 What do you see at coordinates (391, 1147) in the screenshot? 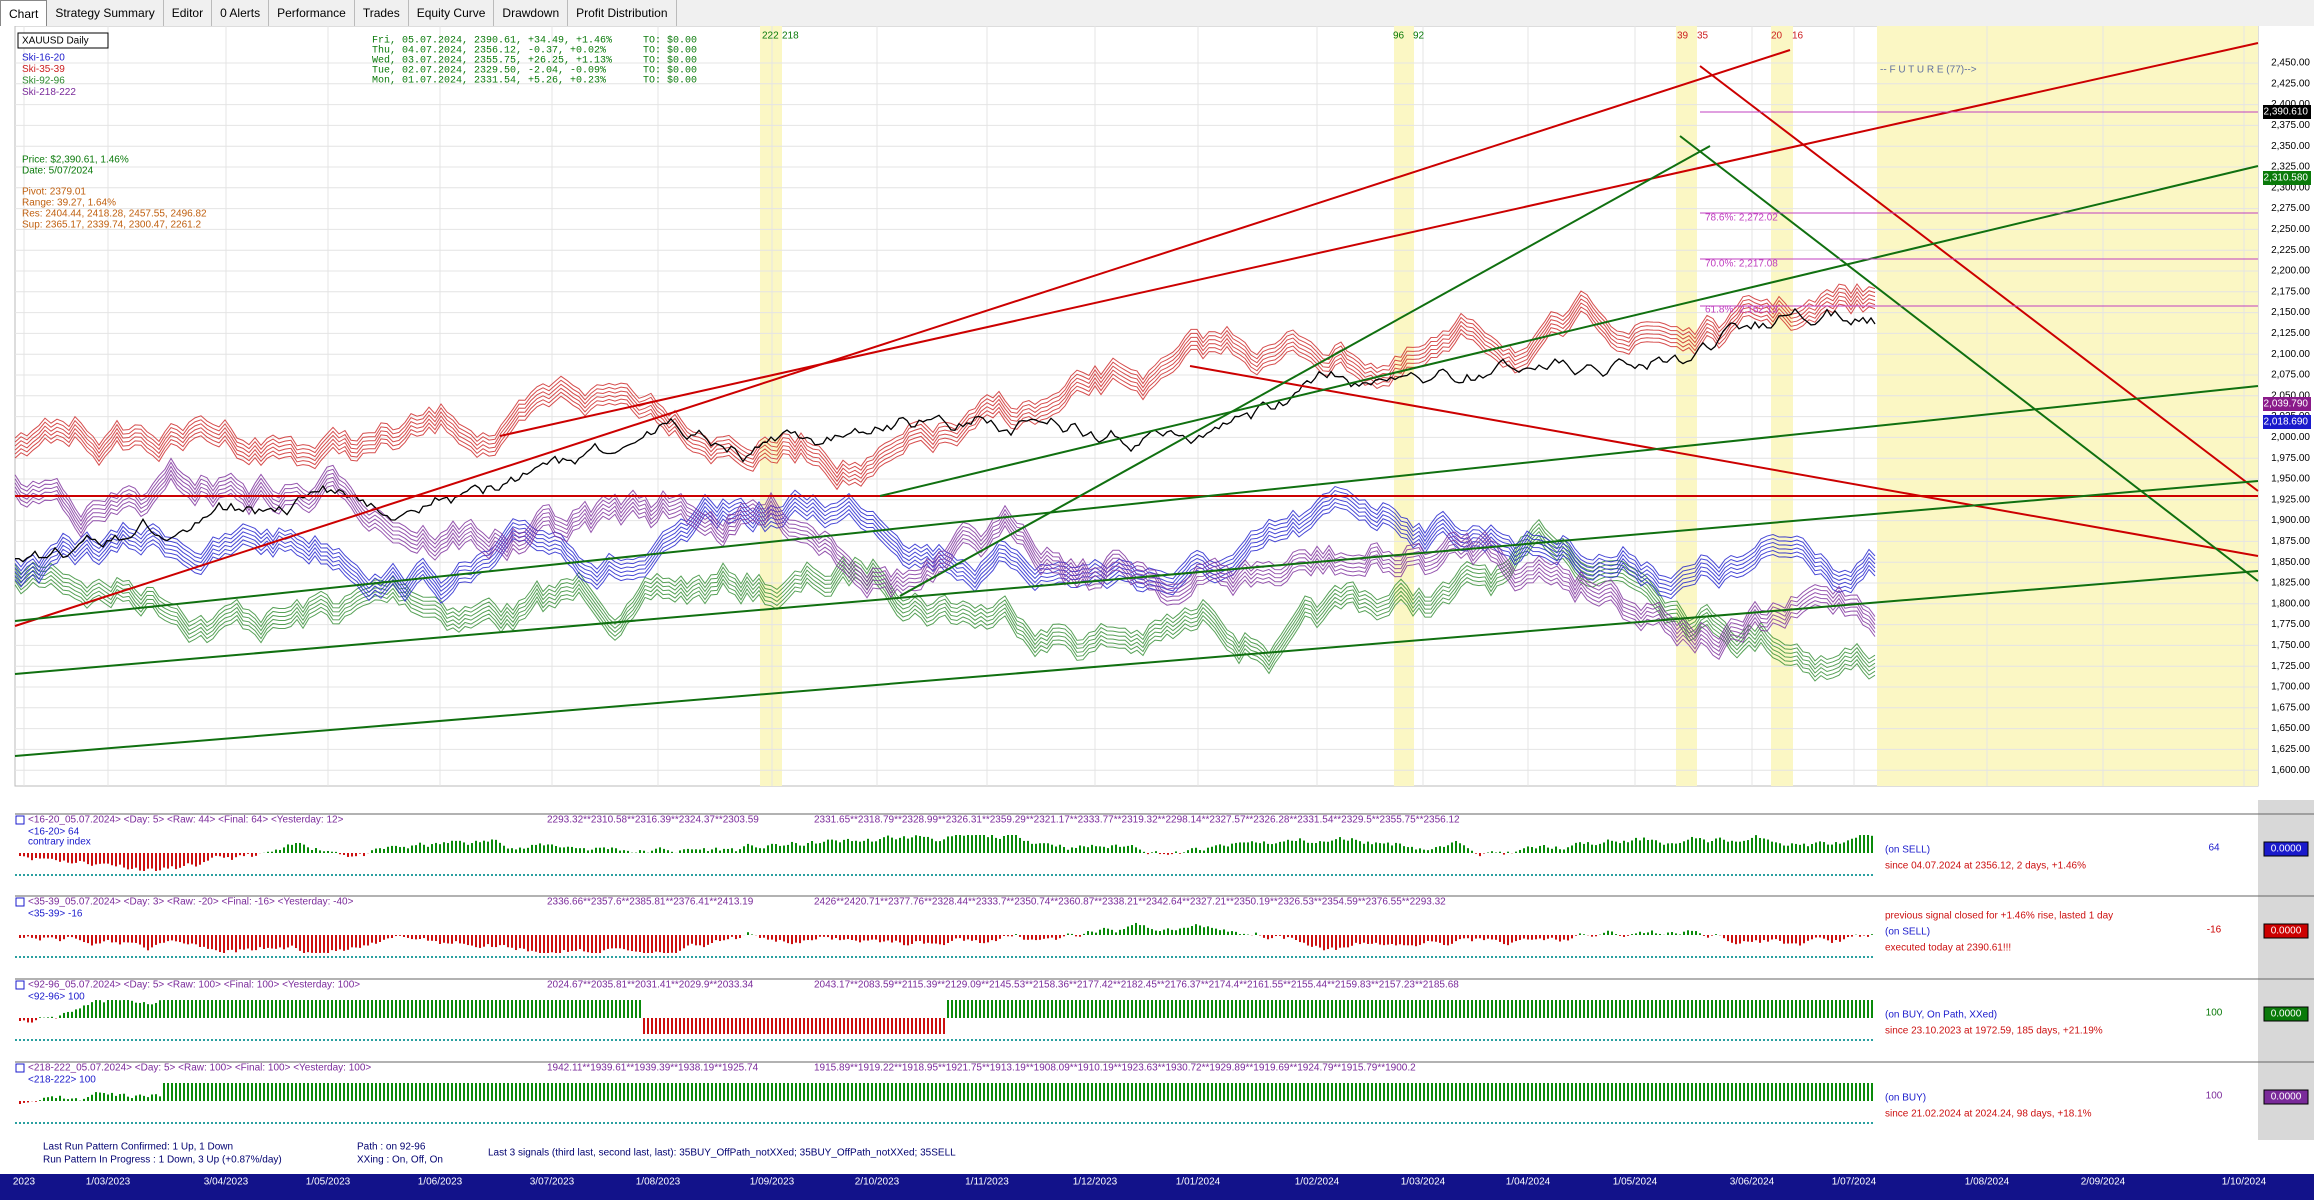
I see `path-info: Path : on 92-96` at bounding box center [391, 1147].